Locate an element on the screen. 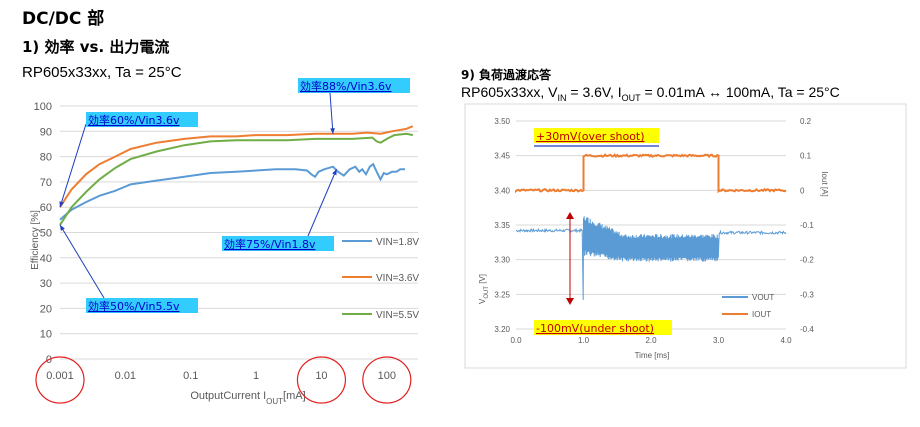 Image resolution: width=920 pixels, height=427 pixels. efficiency-x-axis-label: OutputCurrent IOUT[mA] is located at coordinates (247, 398).